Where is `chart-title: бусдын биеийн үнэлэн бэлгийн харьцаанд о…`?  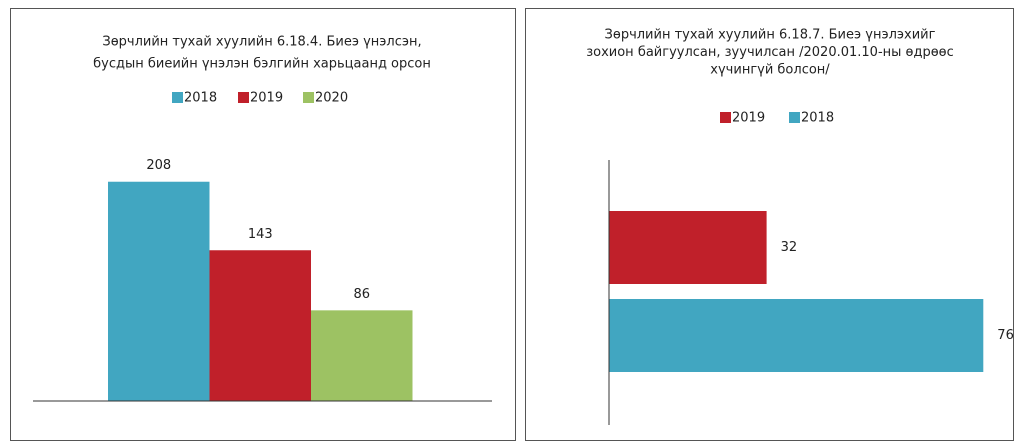 chart-title: бусдын биеийн үнэлэн бэлгийн харьцаанд о… is located at coordinates (262, 64).